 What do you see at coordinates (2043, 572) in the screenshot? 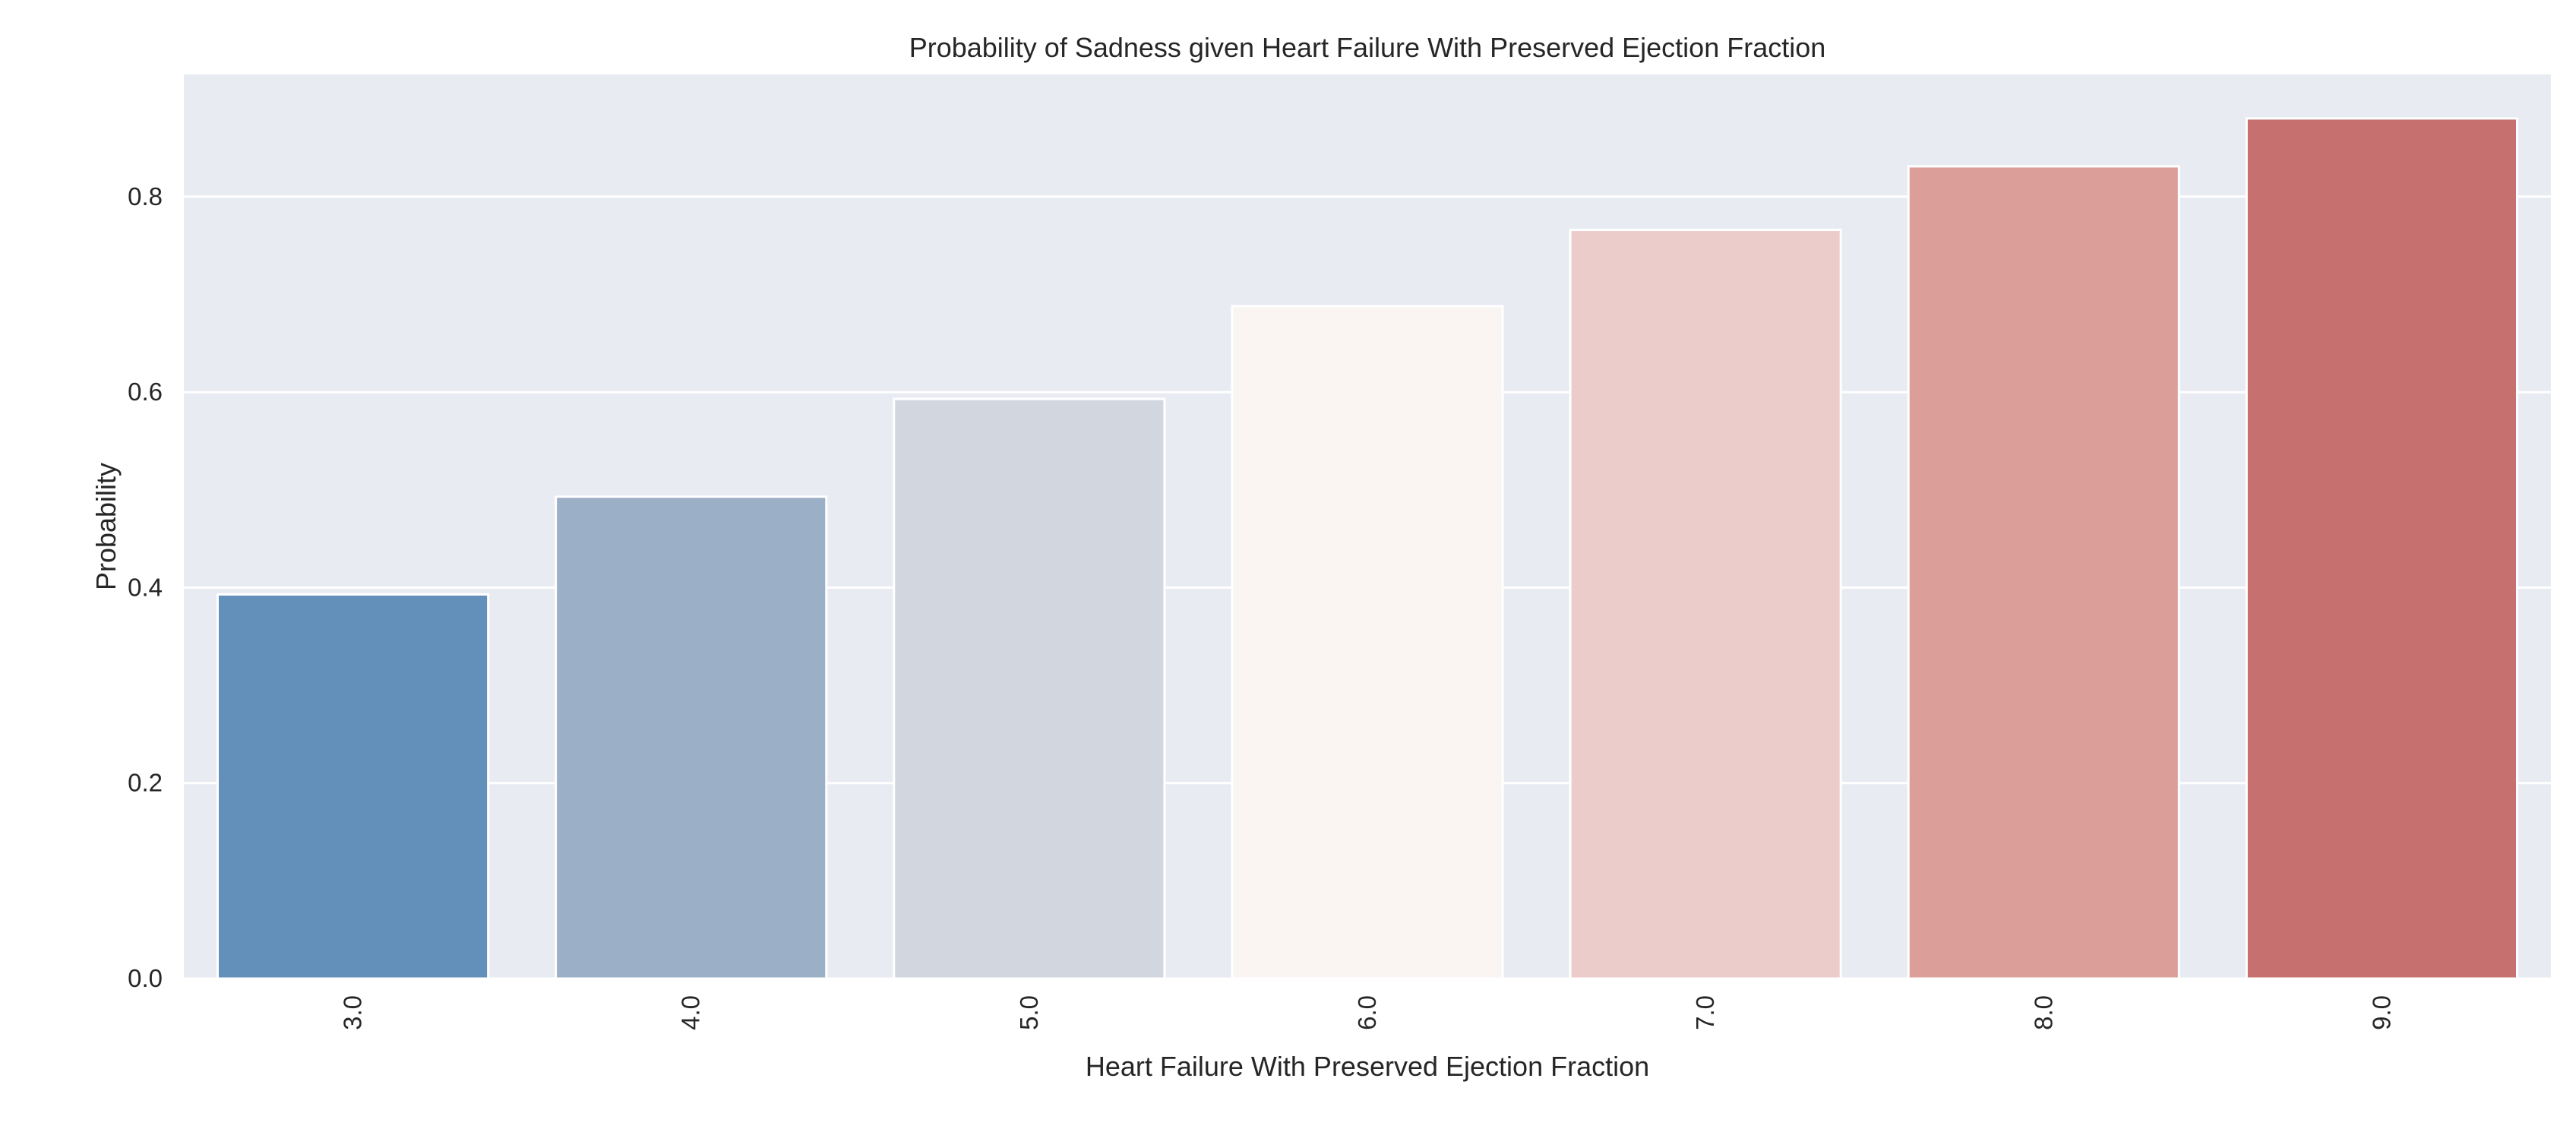
I see `bar-8.0` at bounding box center [2043, 572].